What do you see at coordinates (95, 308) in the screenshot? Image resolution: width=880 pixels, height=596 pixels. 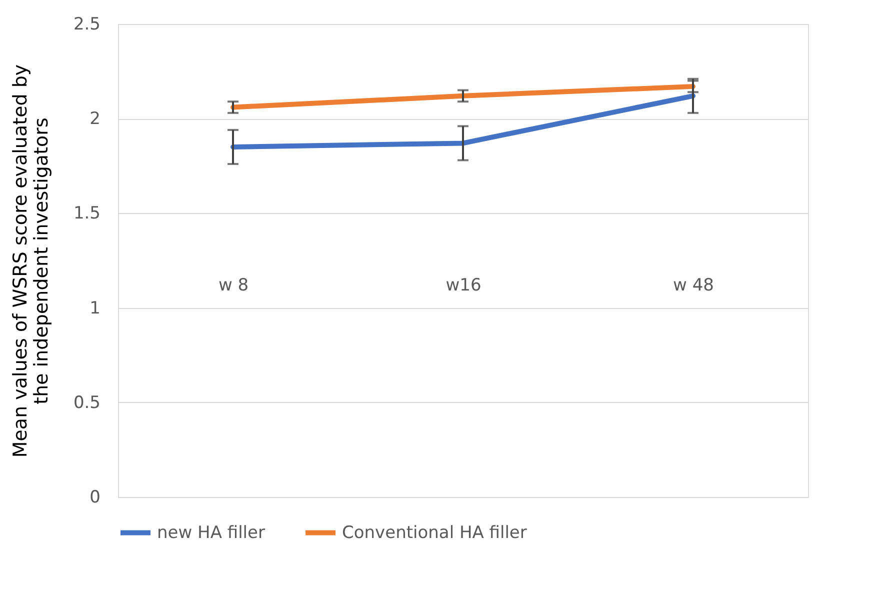 I see `y-tick-label: 1` at bounding box center [95, 308].